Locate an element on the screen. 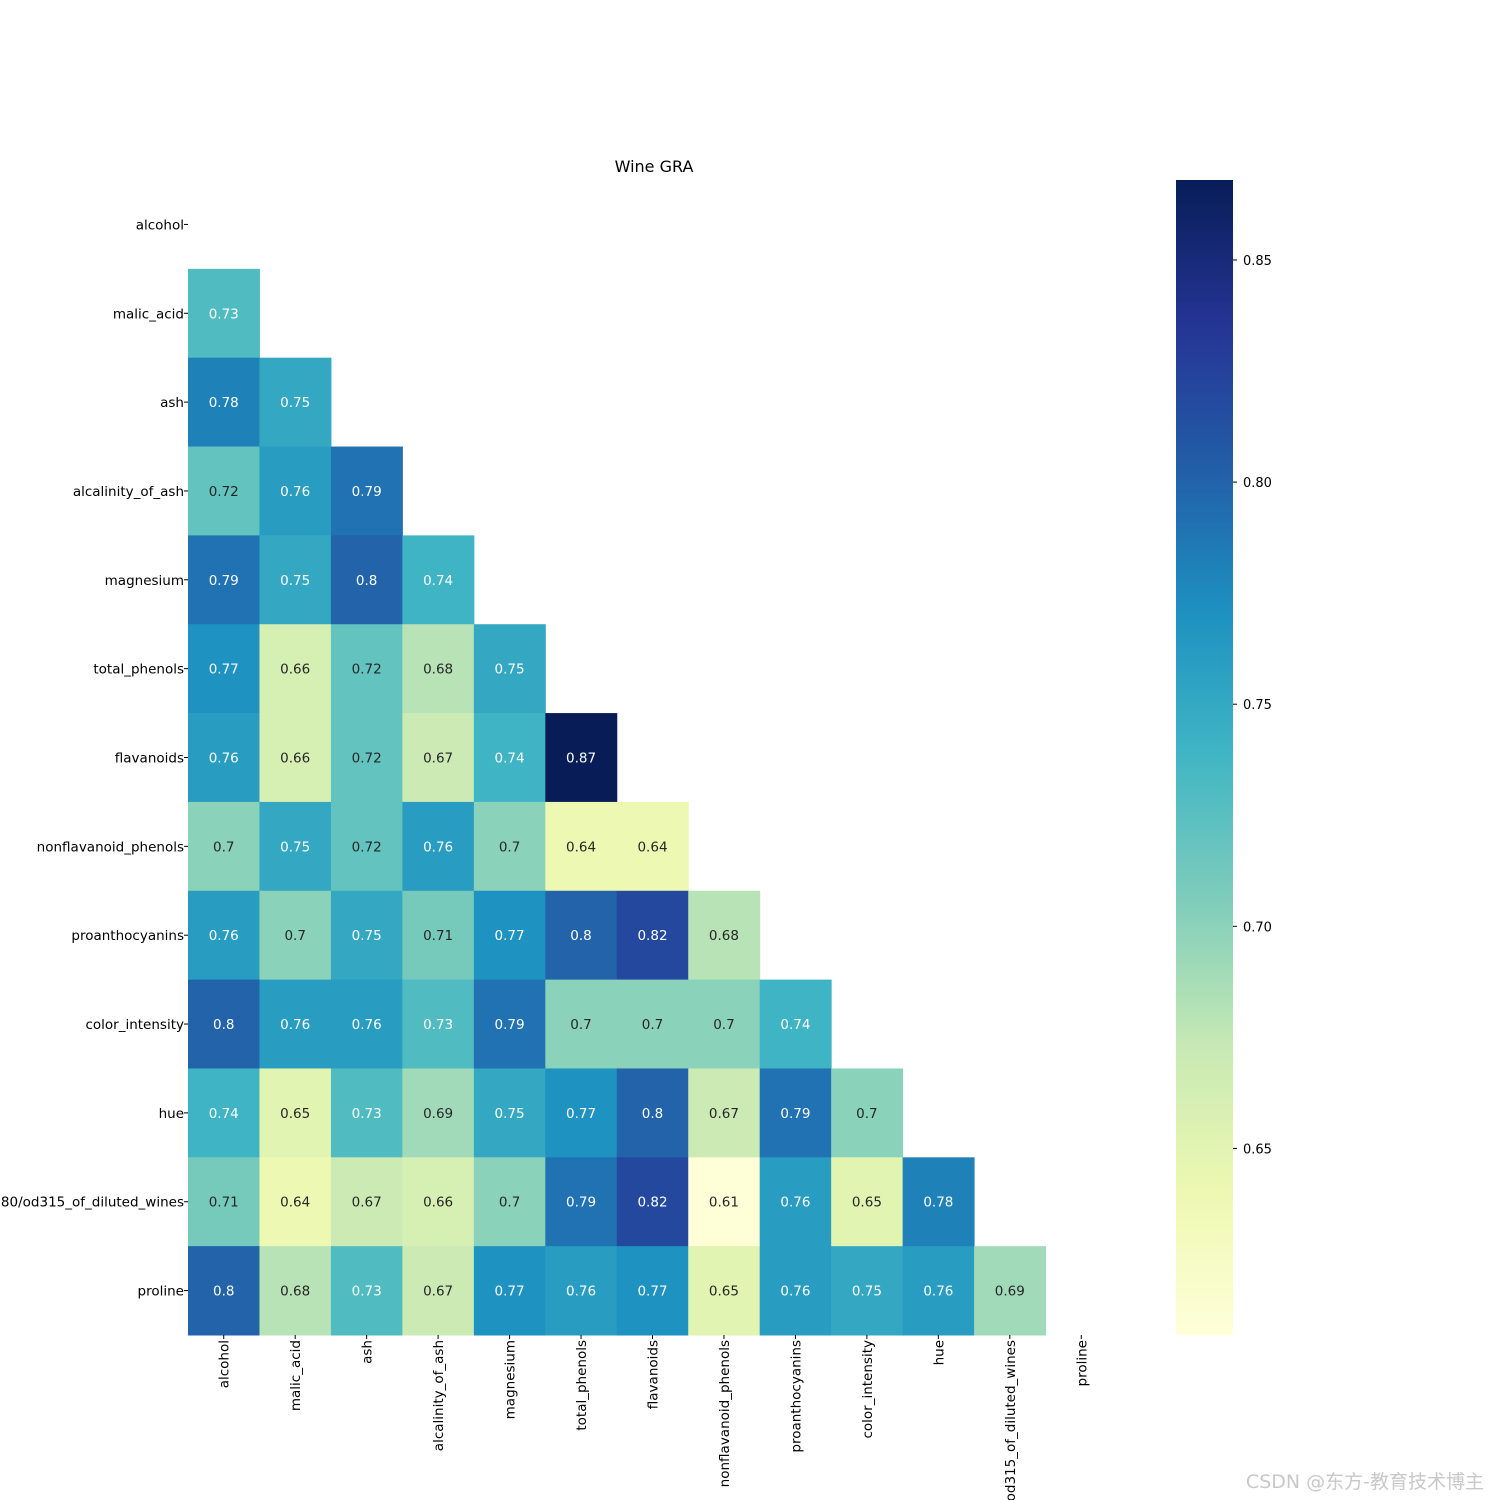 The width and height of the screenshot is (1500, 1500). x-tick-label: magnesium is located at coordinates (511, 1379).